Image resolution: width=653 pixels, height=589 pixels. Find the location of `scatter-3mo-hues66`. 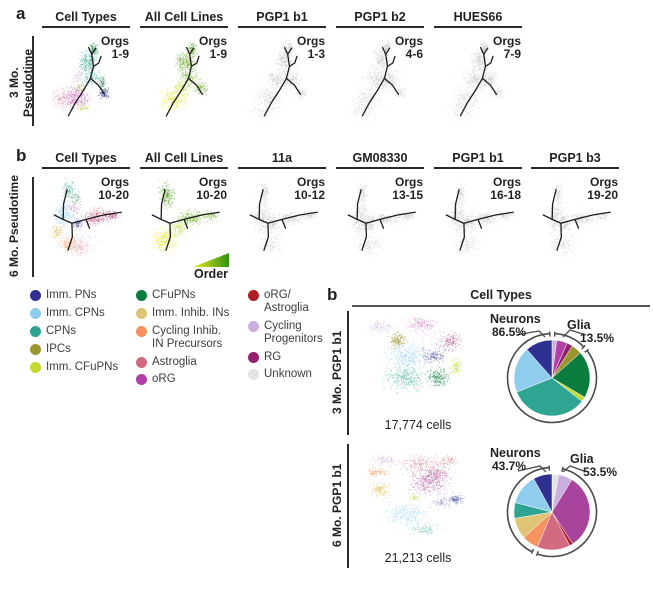

scatter-3mo-hues66 is located at coordinates (478, 85).